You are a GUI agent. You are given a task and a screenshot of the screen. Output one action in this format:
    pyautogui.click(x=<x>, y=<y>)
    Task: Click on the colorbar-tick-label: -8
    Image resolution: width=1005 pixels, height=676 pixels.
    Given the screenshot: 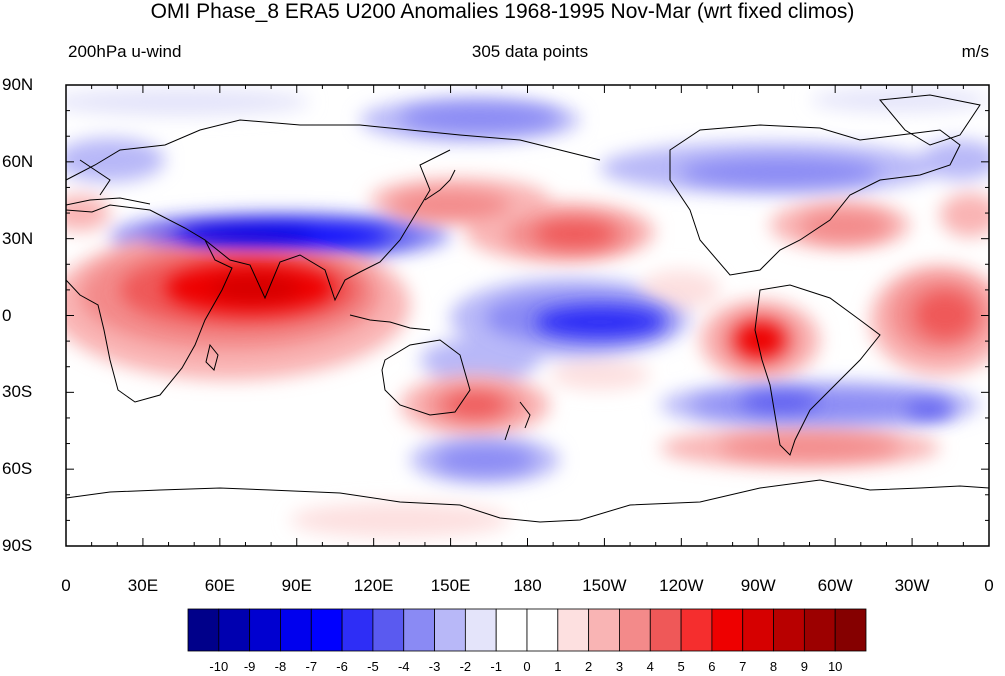 What is the action you would take?
    pyautogui.click(x=280, y=666)
    